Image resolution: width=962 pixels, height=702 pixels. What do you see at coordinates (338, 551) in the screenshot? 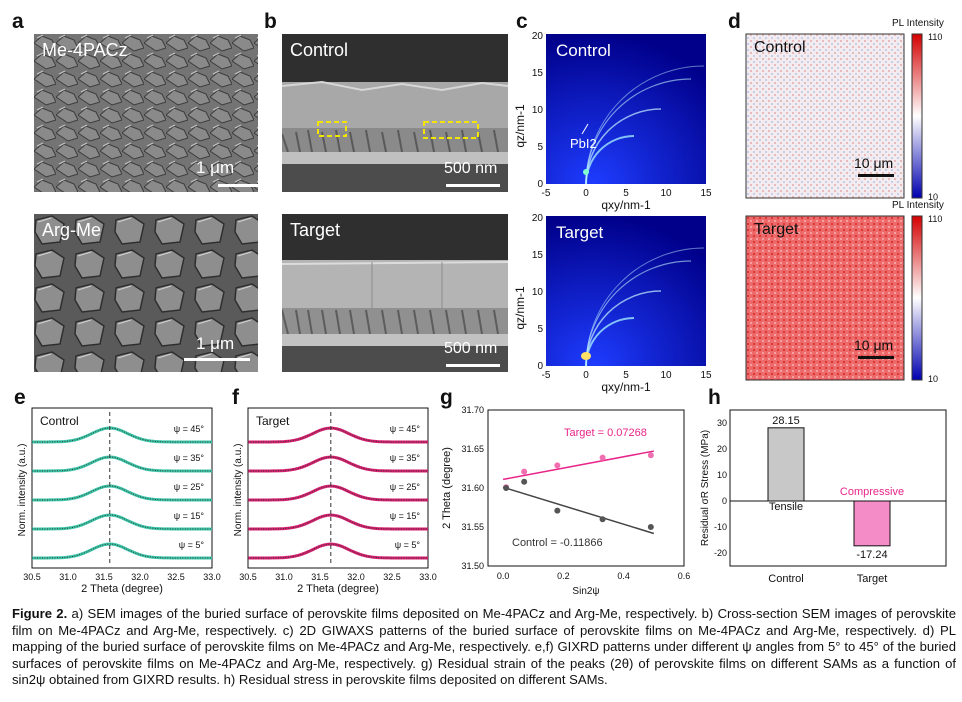
I see `series-4-data` at bounding box center [338, 551].